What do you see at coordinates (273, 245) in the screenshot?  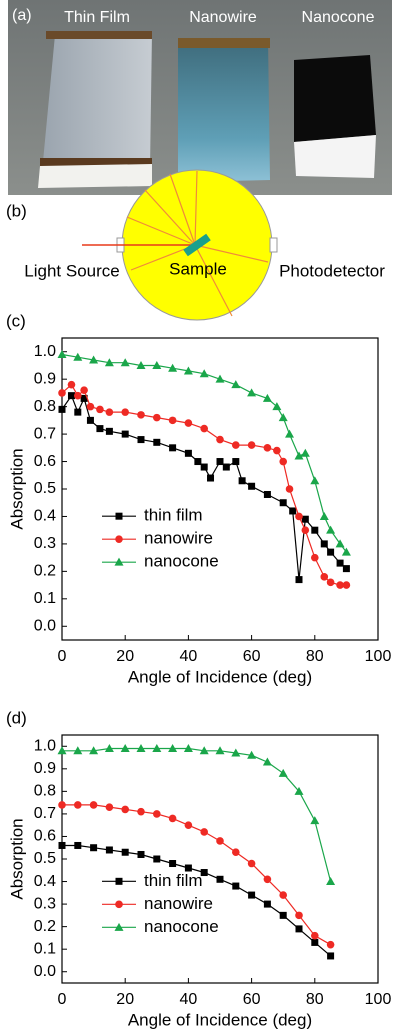 I see `port` at bounding box center [273, 245].